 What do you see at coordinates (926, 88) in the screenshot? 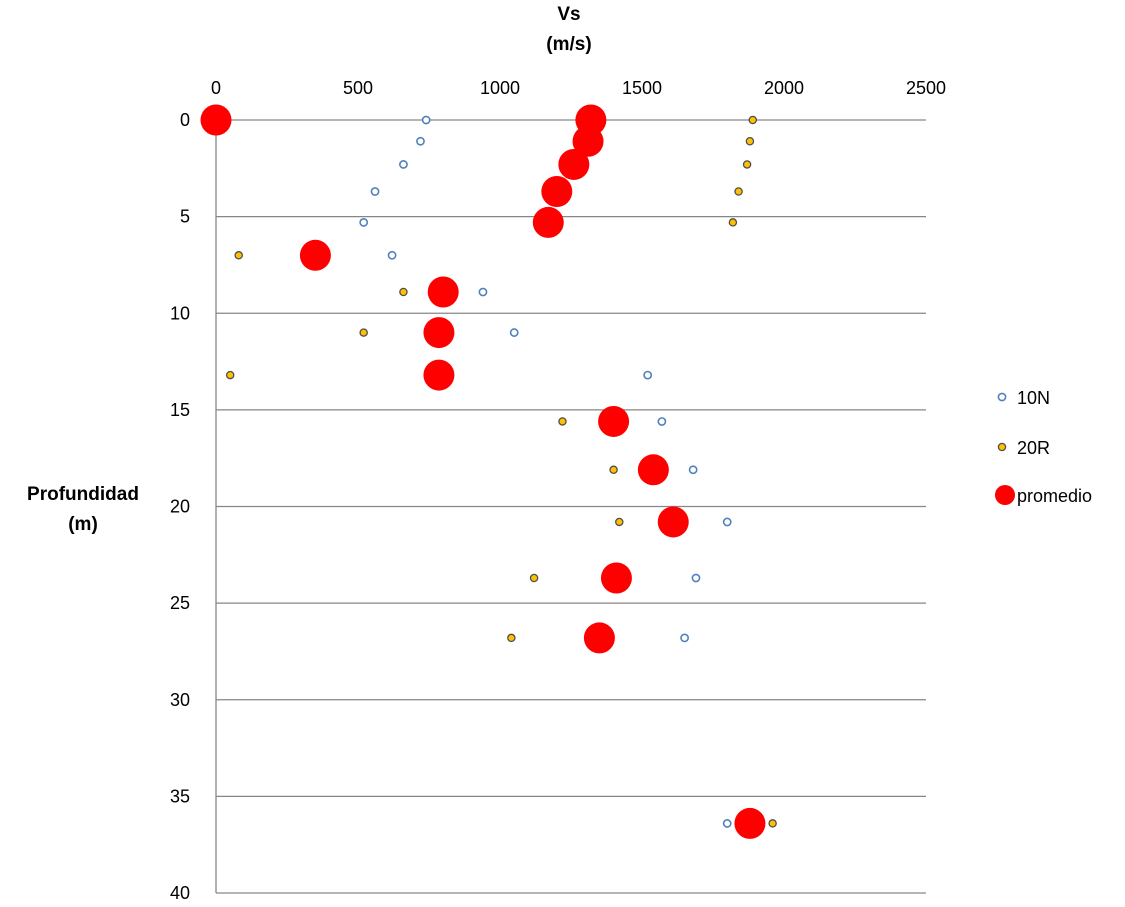
I see `x-tick-label: 2500` at bounding box center [926, 88].